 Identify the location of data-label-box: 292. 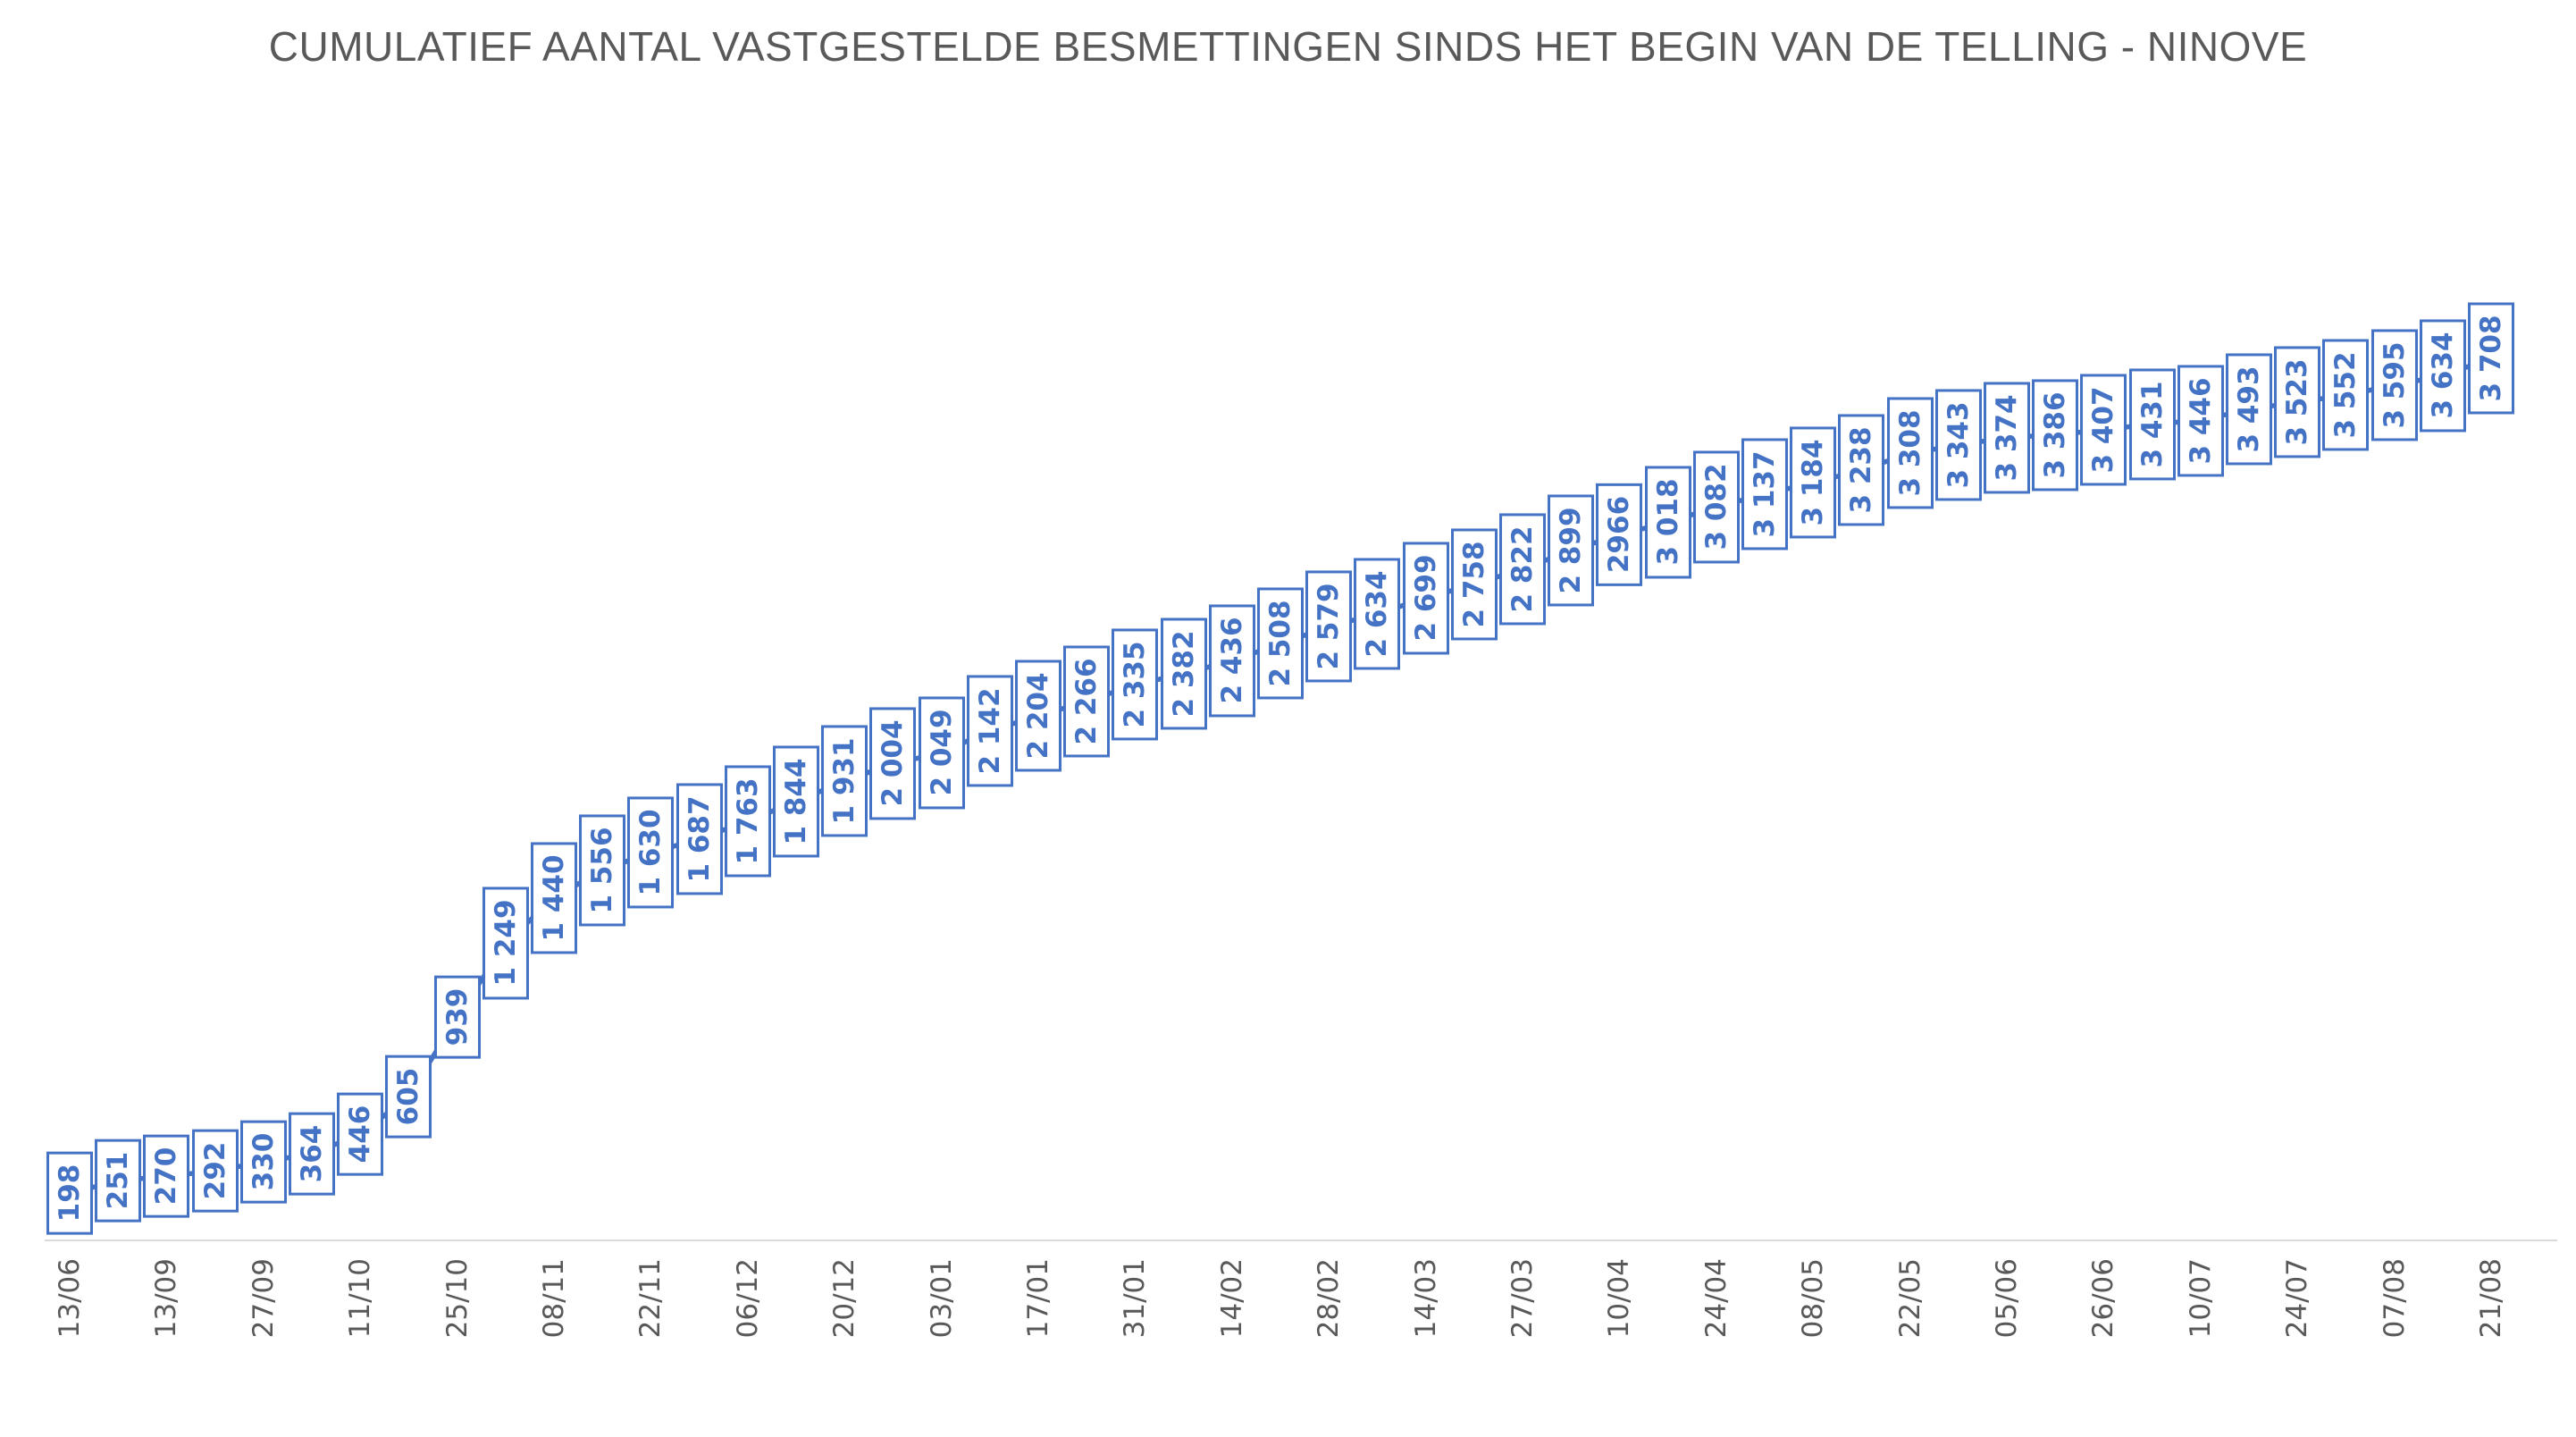
(215, 1171).